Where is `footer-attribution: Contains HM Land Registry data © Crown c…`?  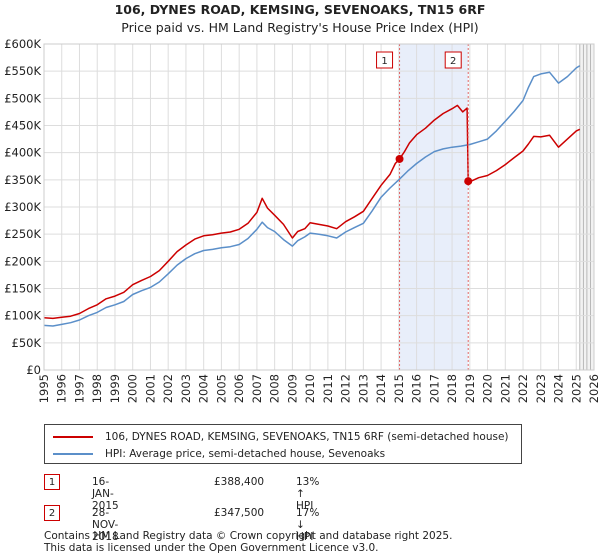
footer-attribution: Contains HM Land Registry data © Crown c… is located at coordinates (248, 542).